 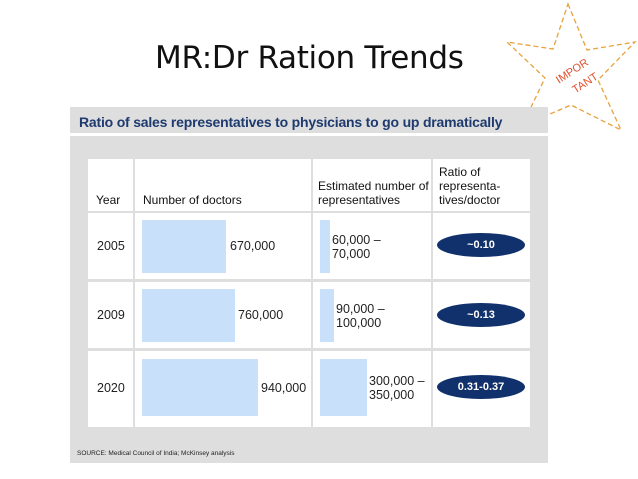 What do you see at coordinates (481, 315) in the screenshot?
I see `row-2009-ratio-badge: ~0.13` at bounding box center [481, 315].